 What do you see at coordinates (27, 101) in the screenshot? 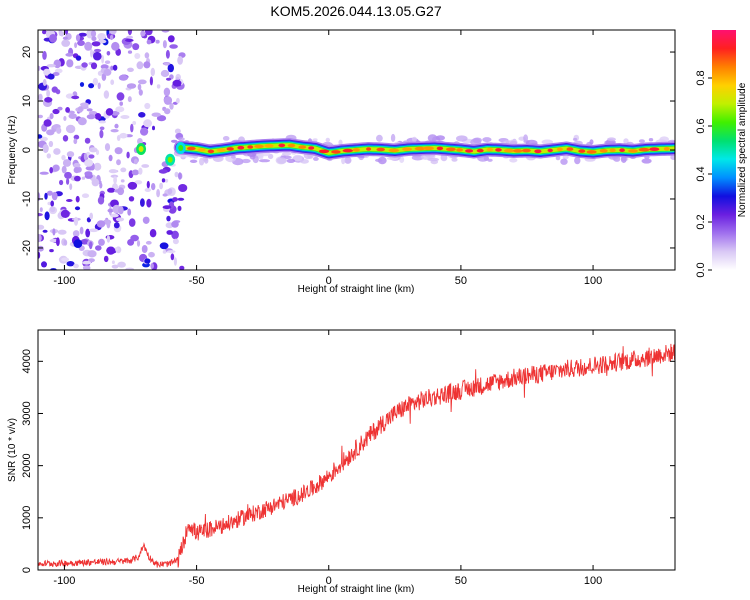
I see `spectrogram-y-tick-label: 10` at bounding box center [27, 101].